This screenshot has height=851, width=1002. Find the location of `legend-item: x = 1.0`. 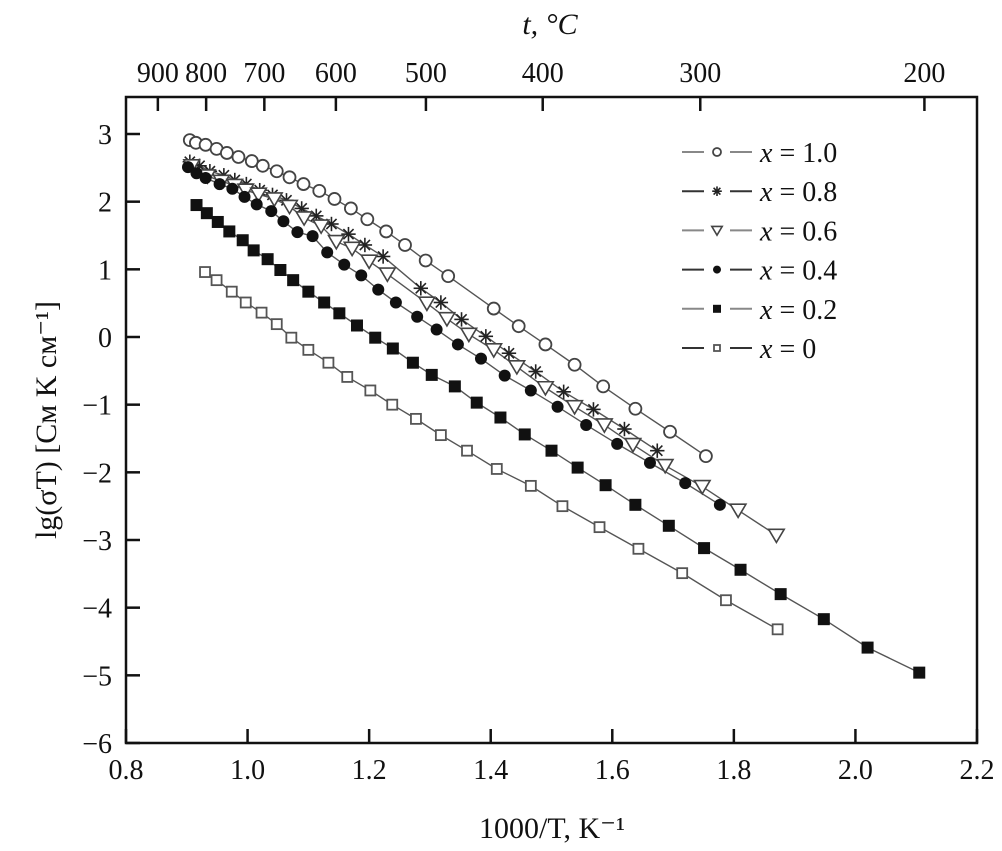

legend-item: x = 1.0 is located at coordinates (759, 153).